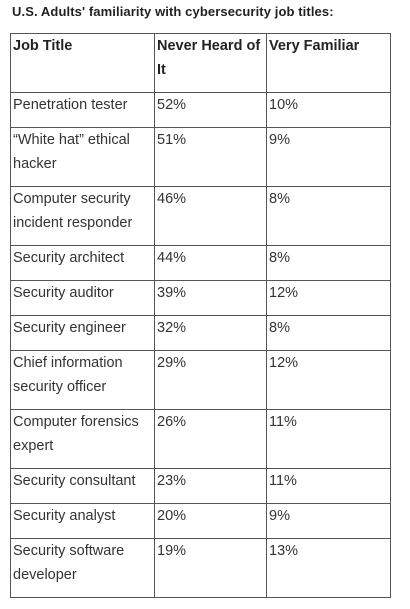 This screenshot has height=609, width=410. Describe the element at coordinates (82, 439) in the screenshot. I see `job-title-cell: Computer forensics expert` at that location.